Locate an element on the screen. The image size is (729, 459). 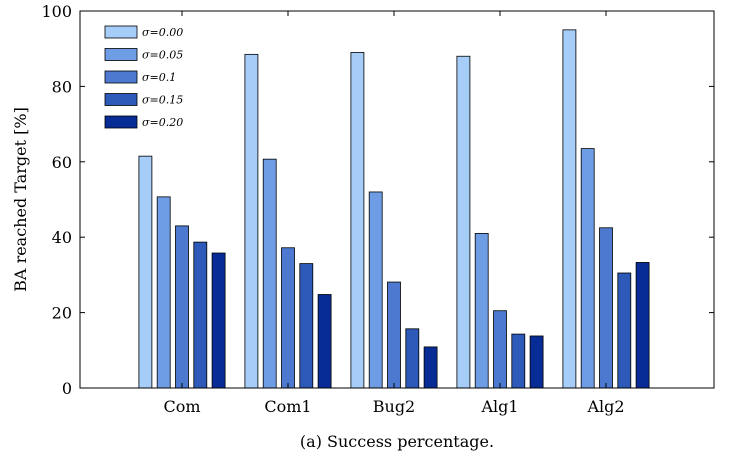
y-tick-label: 80 is located at coordinates (62, 86).